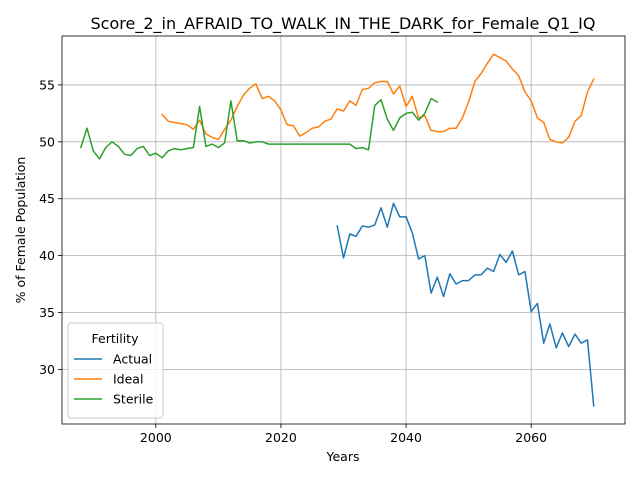 This screenshot has width=640, height=480. What do you see at coordinates (406, 437) in the screenshot?
I see `x-tick-label: 2040` at bounding box center [406, 437].